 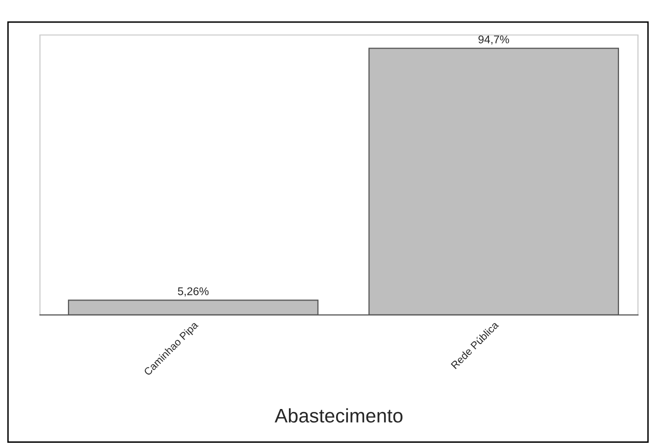 I want to click on x-axis-title: Abastecimento, so click(x=338, y=415).